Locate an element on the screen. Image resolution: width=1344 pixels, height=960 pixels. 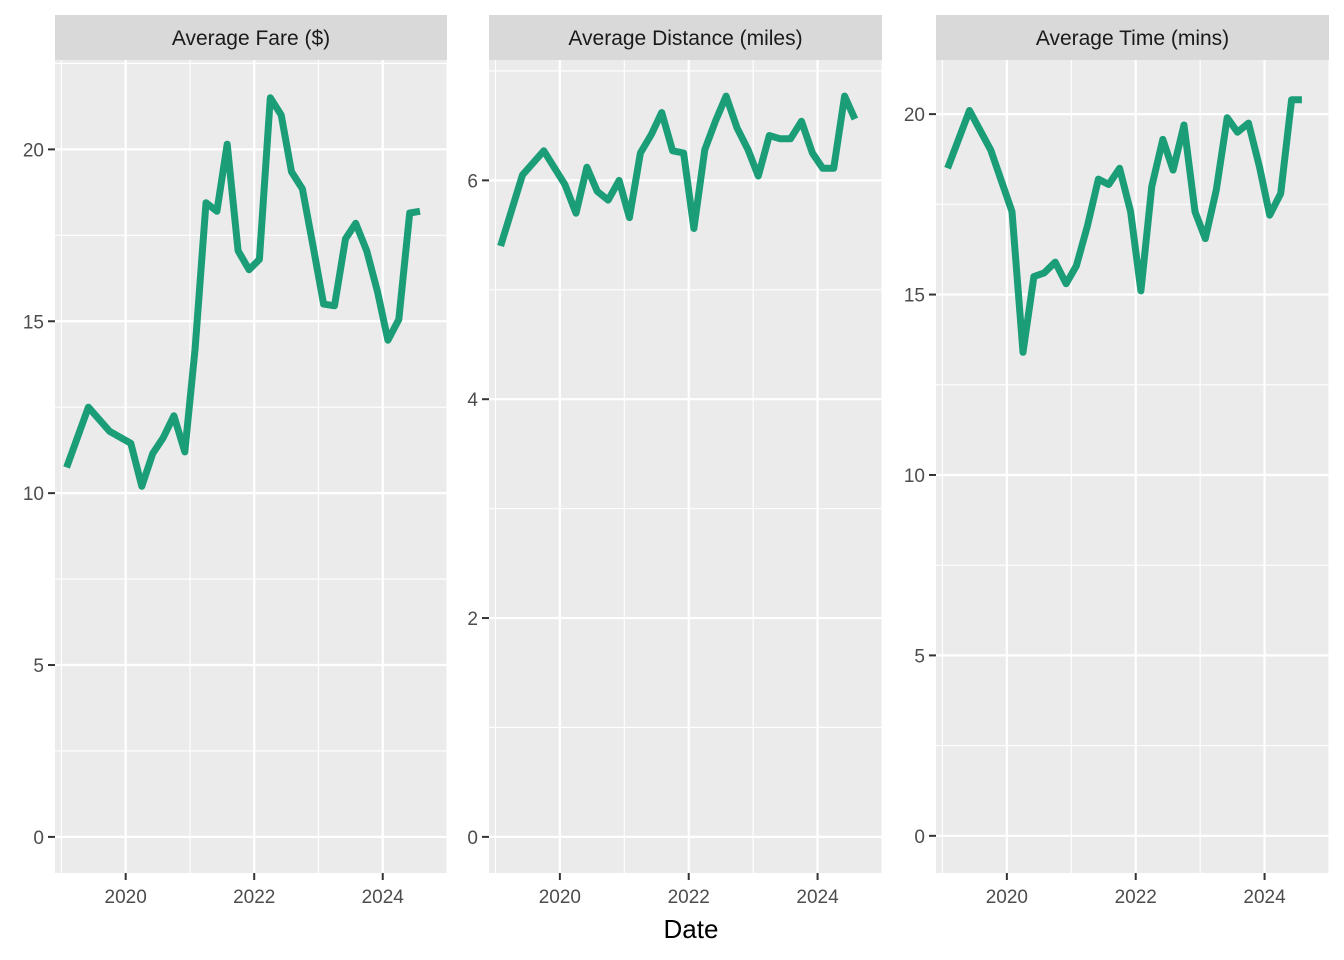
facet-strip-title: Average Fare ($) is located at coordinates (251, 38).